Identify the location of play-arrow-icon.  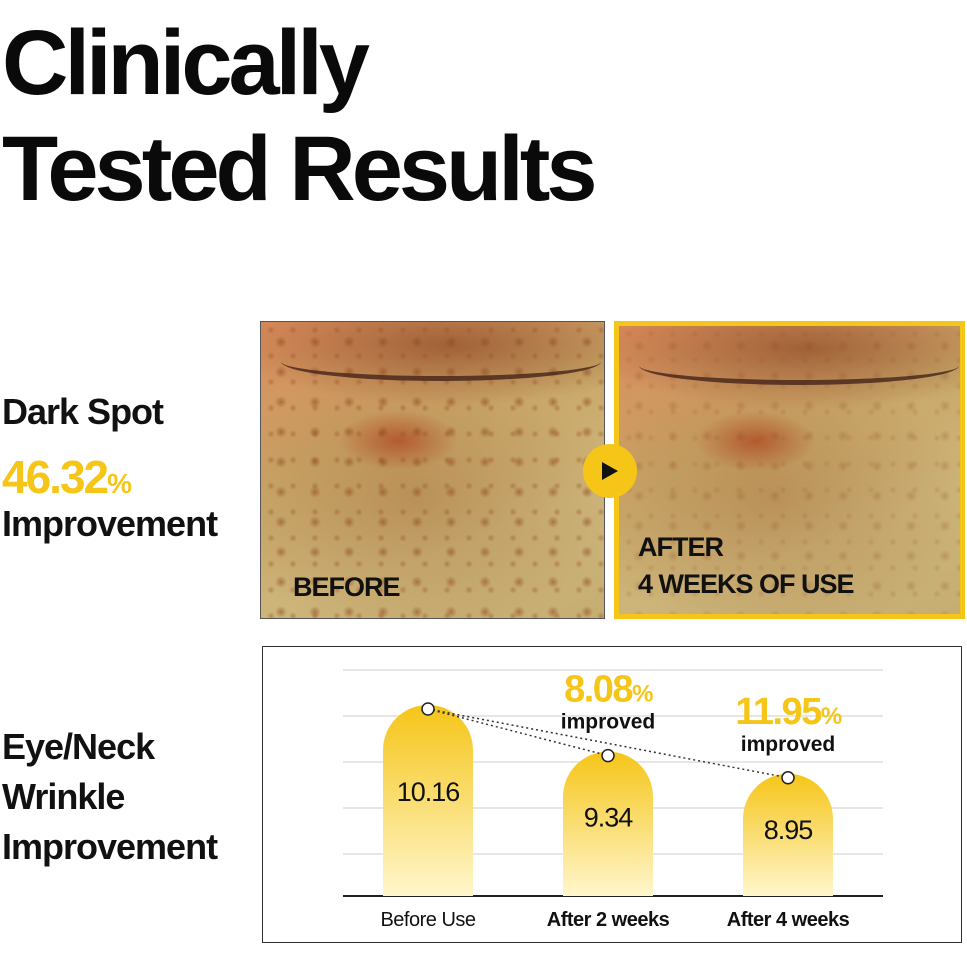
(610, 471).